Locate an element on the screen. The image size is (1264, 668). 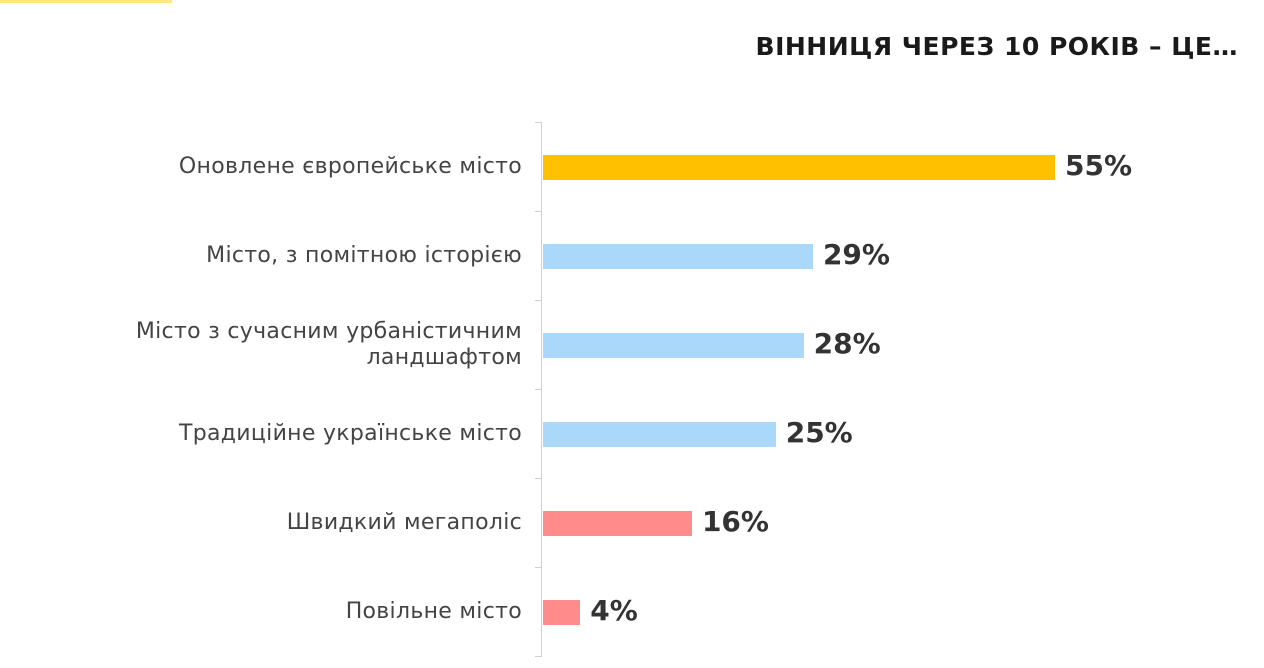
value-label: 29% is located at coordinates (856, 254).